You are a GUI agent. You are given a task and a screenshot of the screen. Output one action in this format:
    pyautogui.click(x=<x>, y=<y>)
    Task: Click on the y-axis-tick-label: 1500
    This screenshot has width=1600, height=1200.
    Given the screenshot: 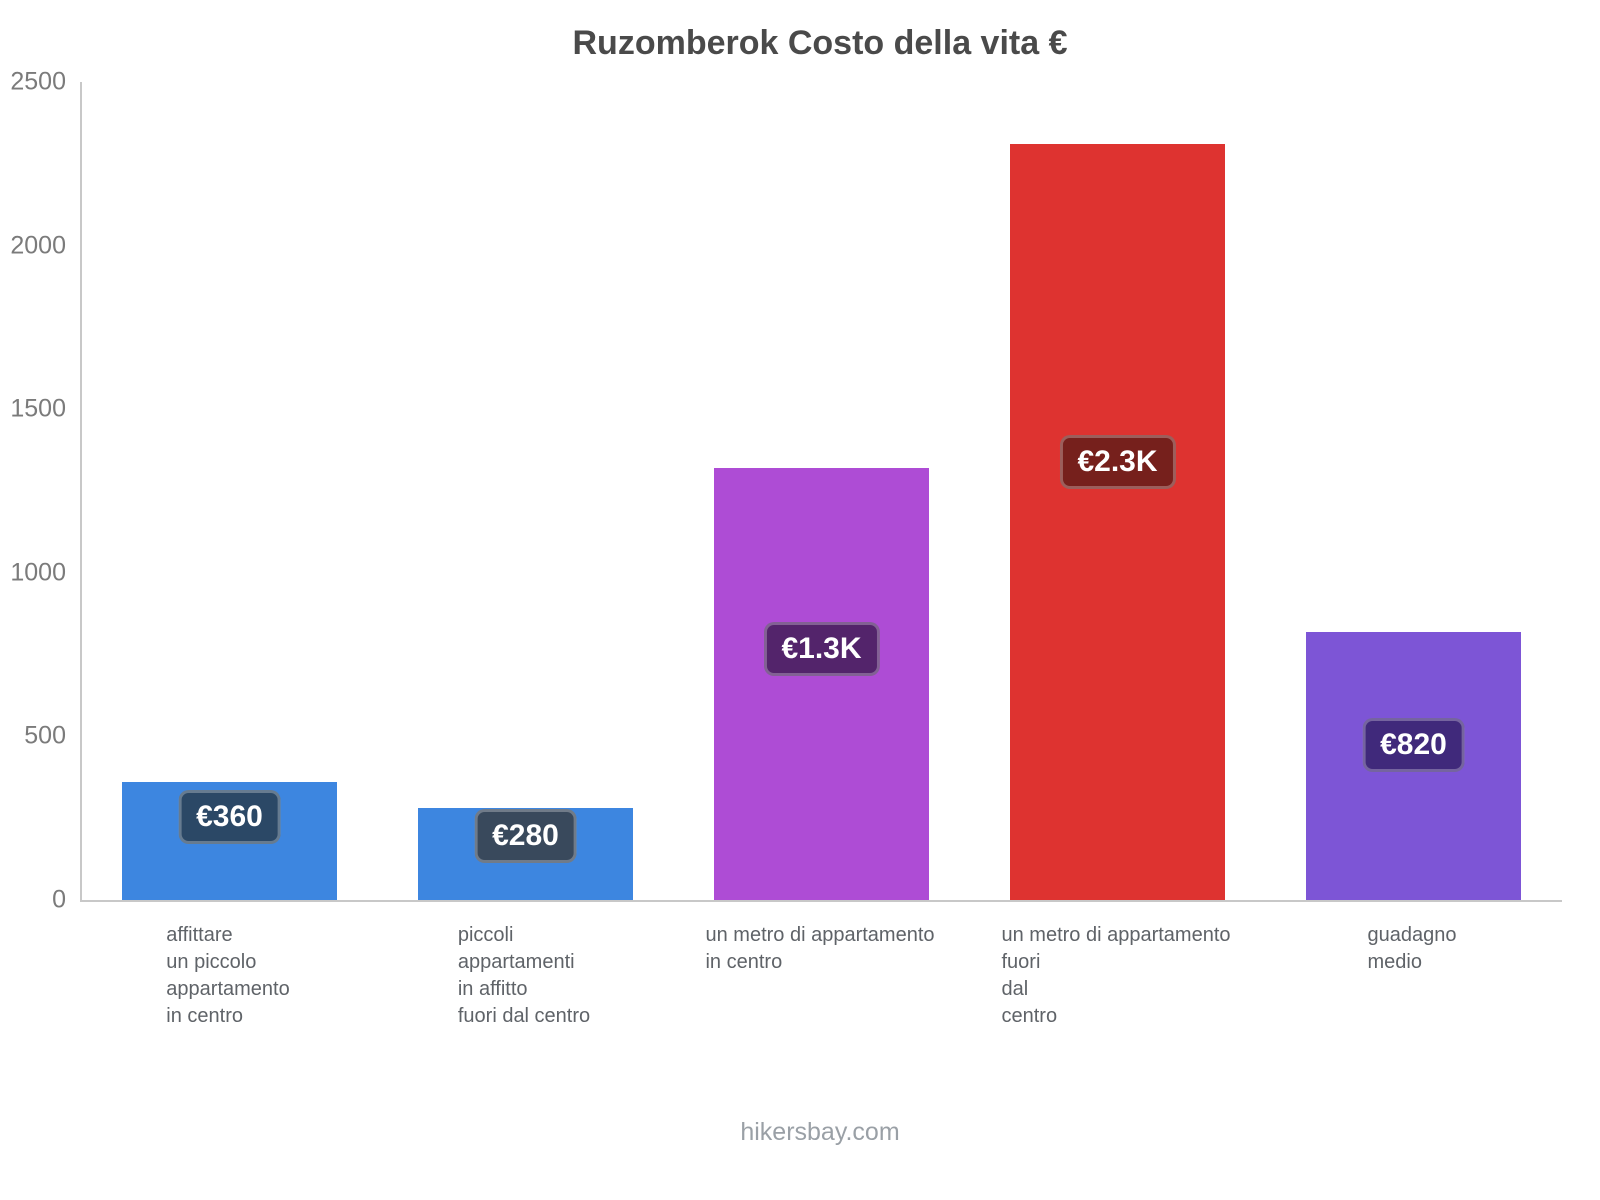 What is the action you would take?
    pyautogui.click(x=38, y=408)
    